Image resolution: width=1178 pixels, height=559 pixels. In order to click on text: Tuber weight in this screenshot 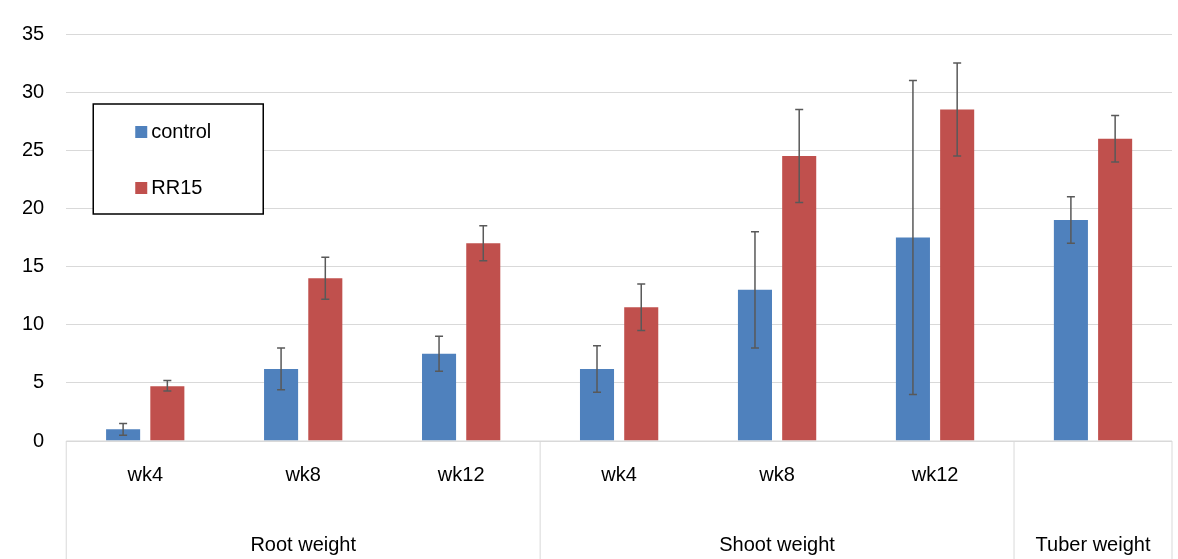, I will do `click(1093, 543)`.